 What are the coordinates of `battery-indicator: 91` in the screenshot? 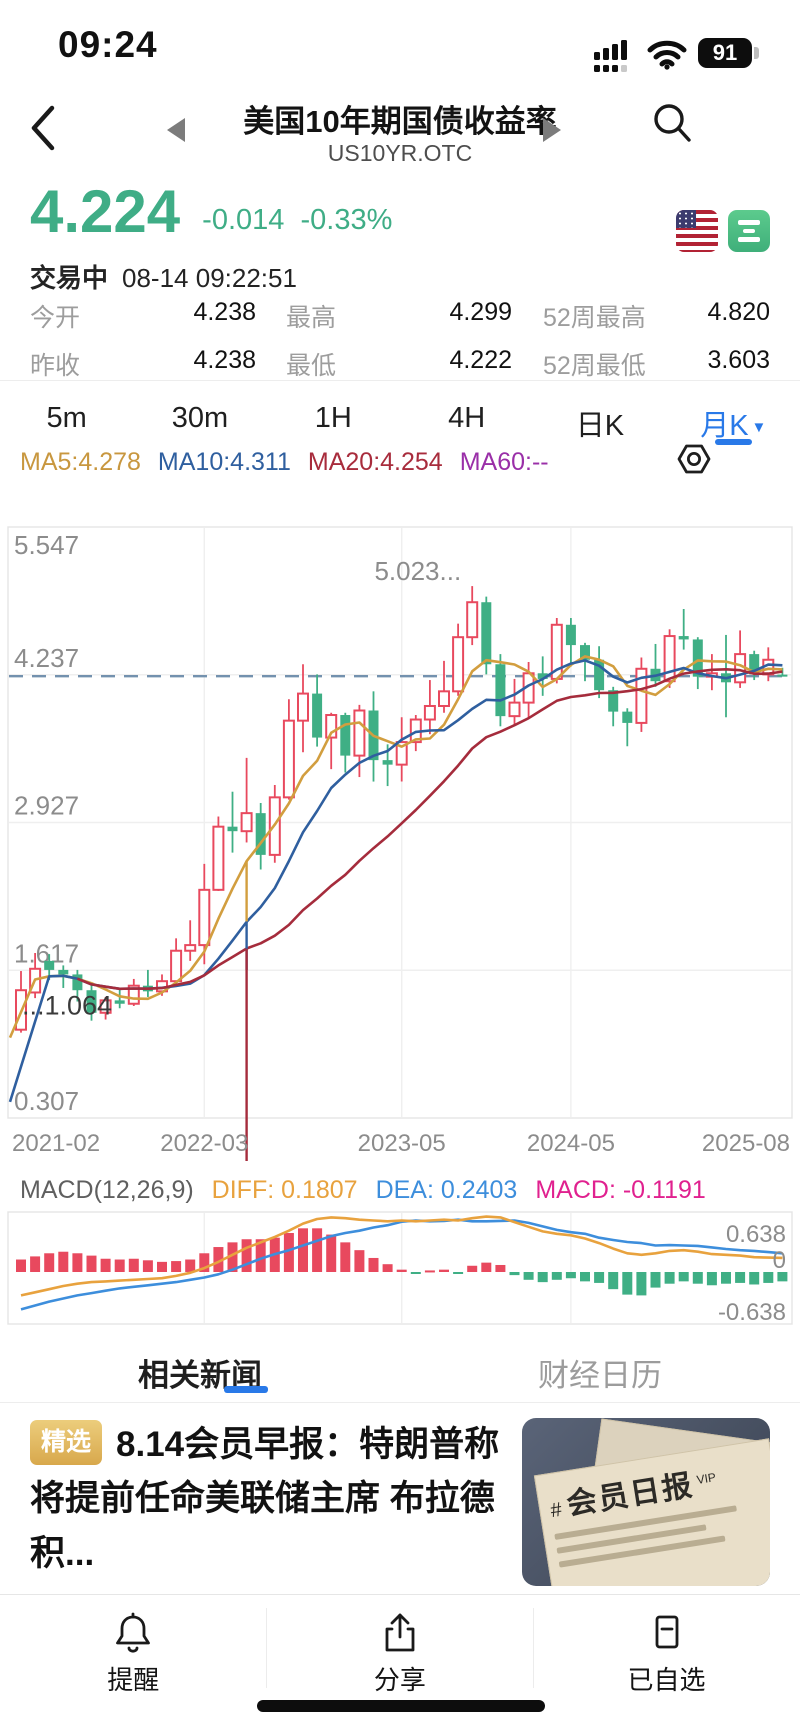 It's located at (728, 53).